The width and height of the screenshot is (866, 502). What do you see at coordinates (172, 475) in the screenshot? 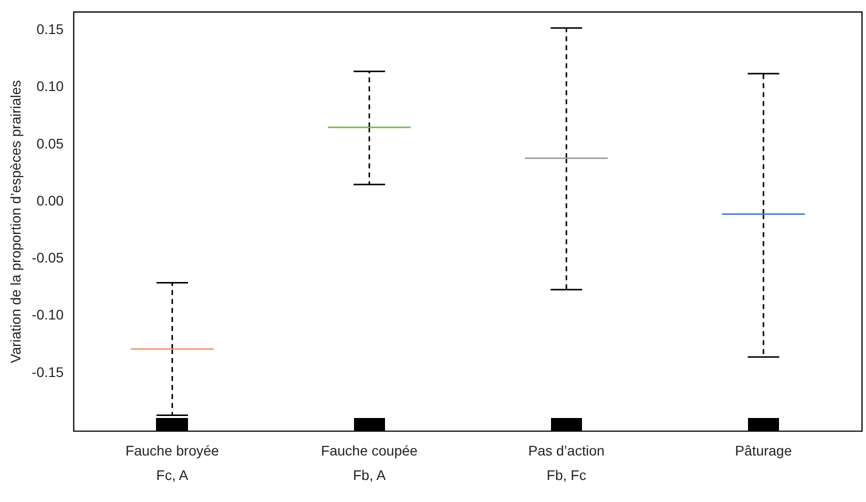
I see `text: Fc, A` at bounding box center [172, 475].